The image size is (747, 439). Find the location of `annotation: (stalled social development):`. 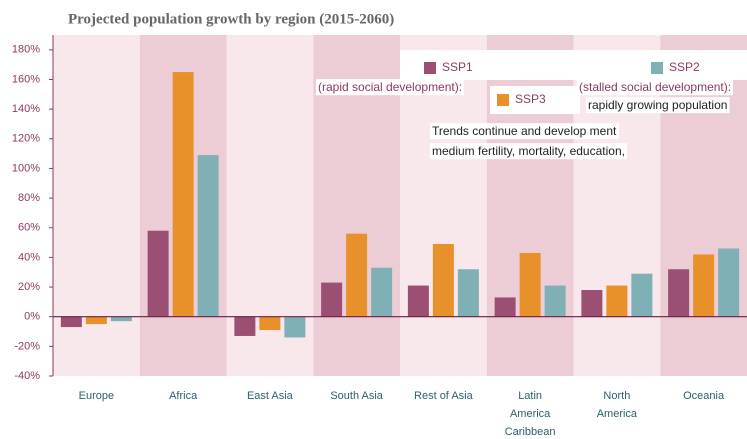

annotation: (stalled social development): is located at coordinates (655, 87).